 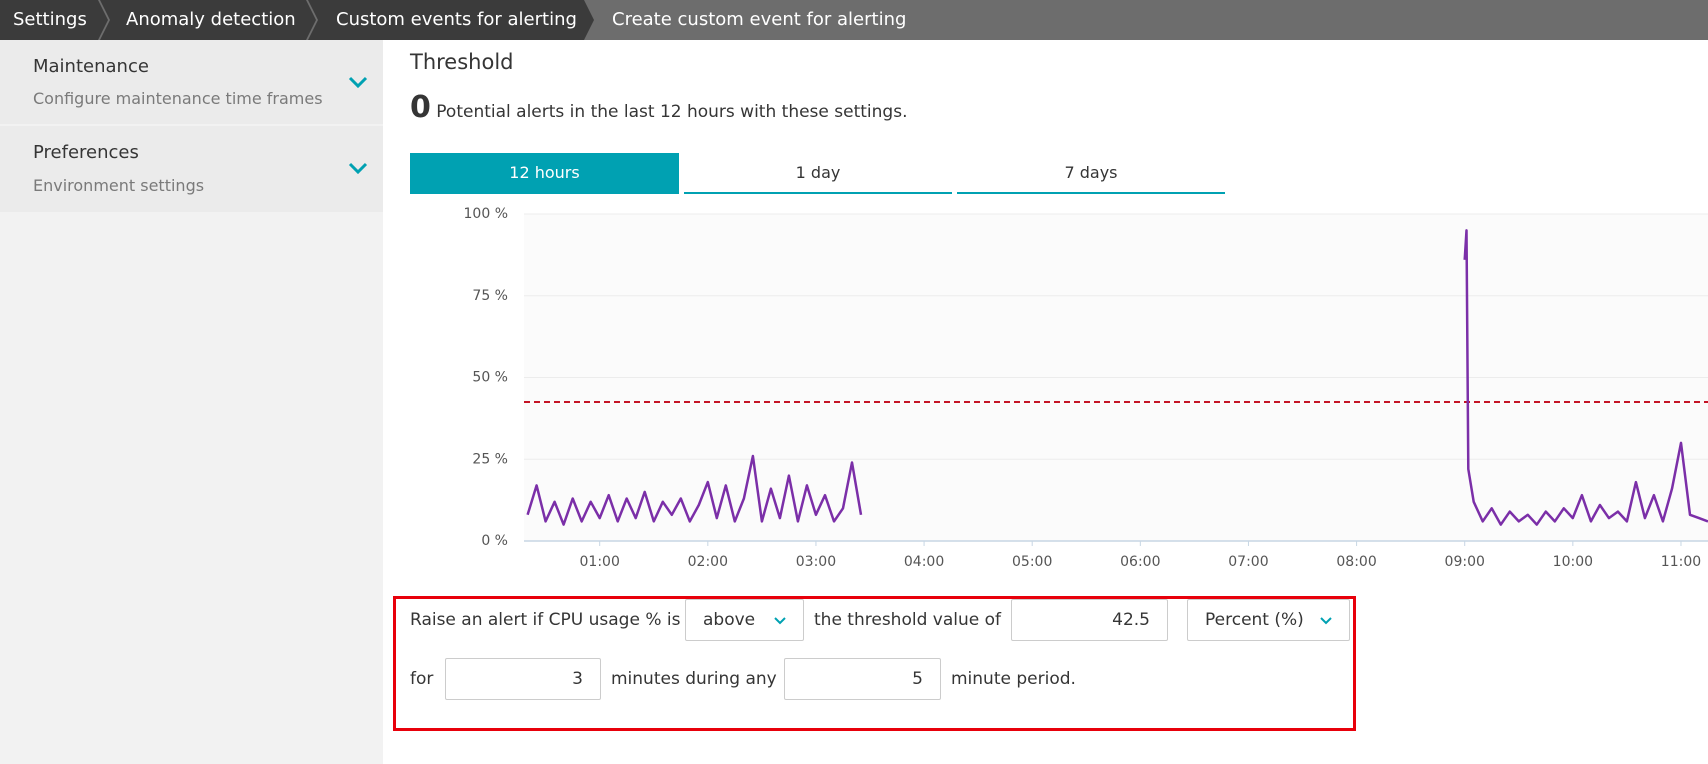 What do you see at coordinates (759, 19) in the screenshot?
I see `crumb-text: Create custom event for alerting` at bounding box center [759, 19].